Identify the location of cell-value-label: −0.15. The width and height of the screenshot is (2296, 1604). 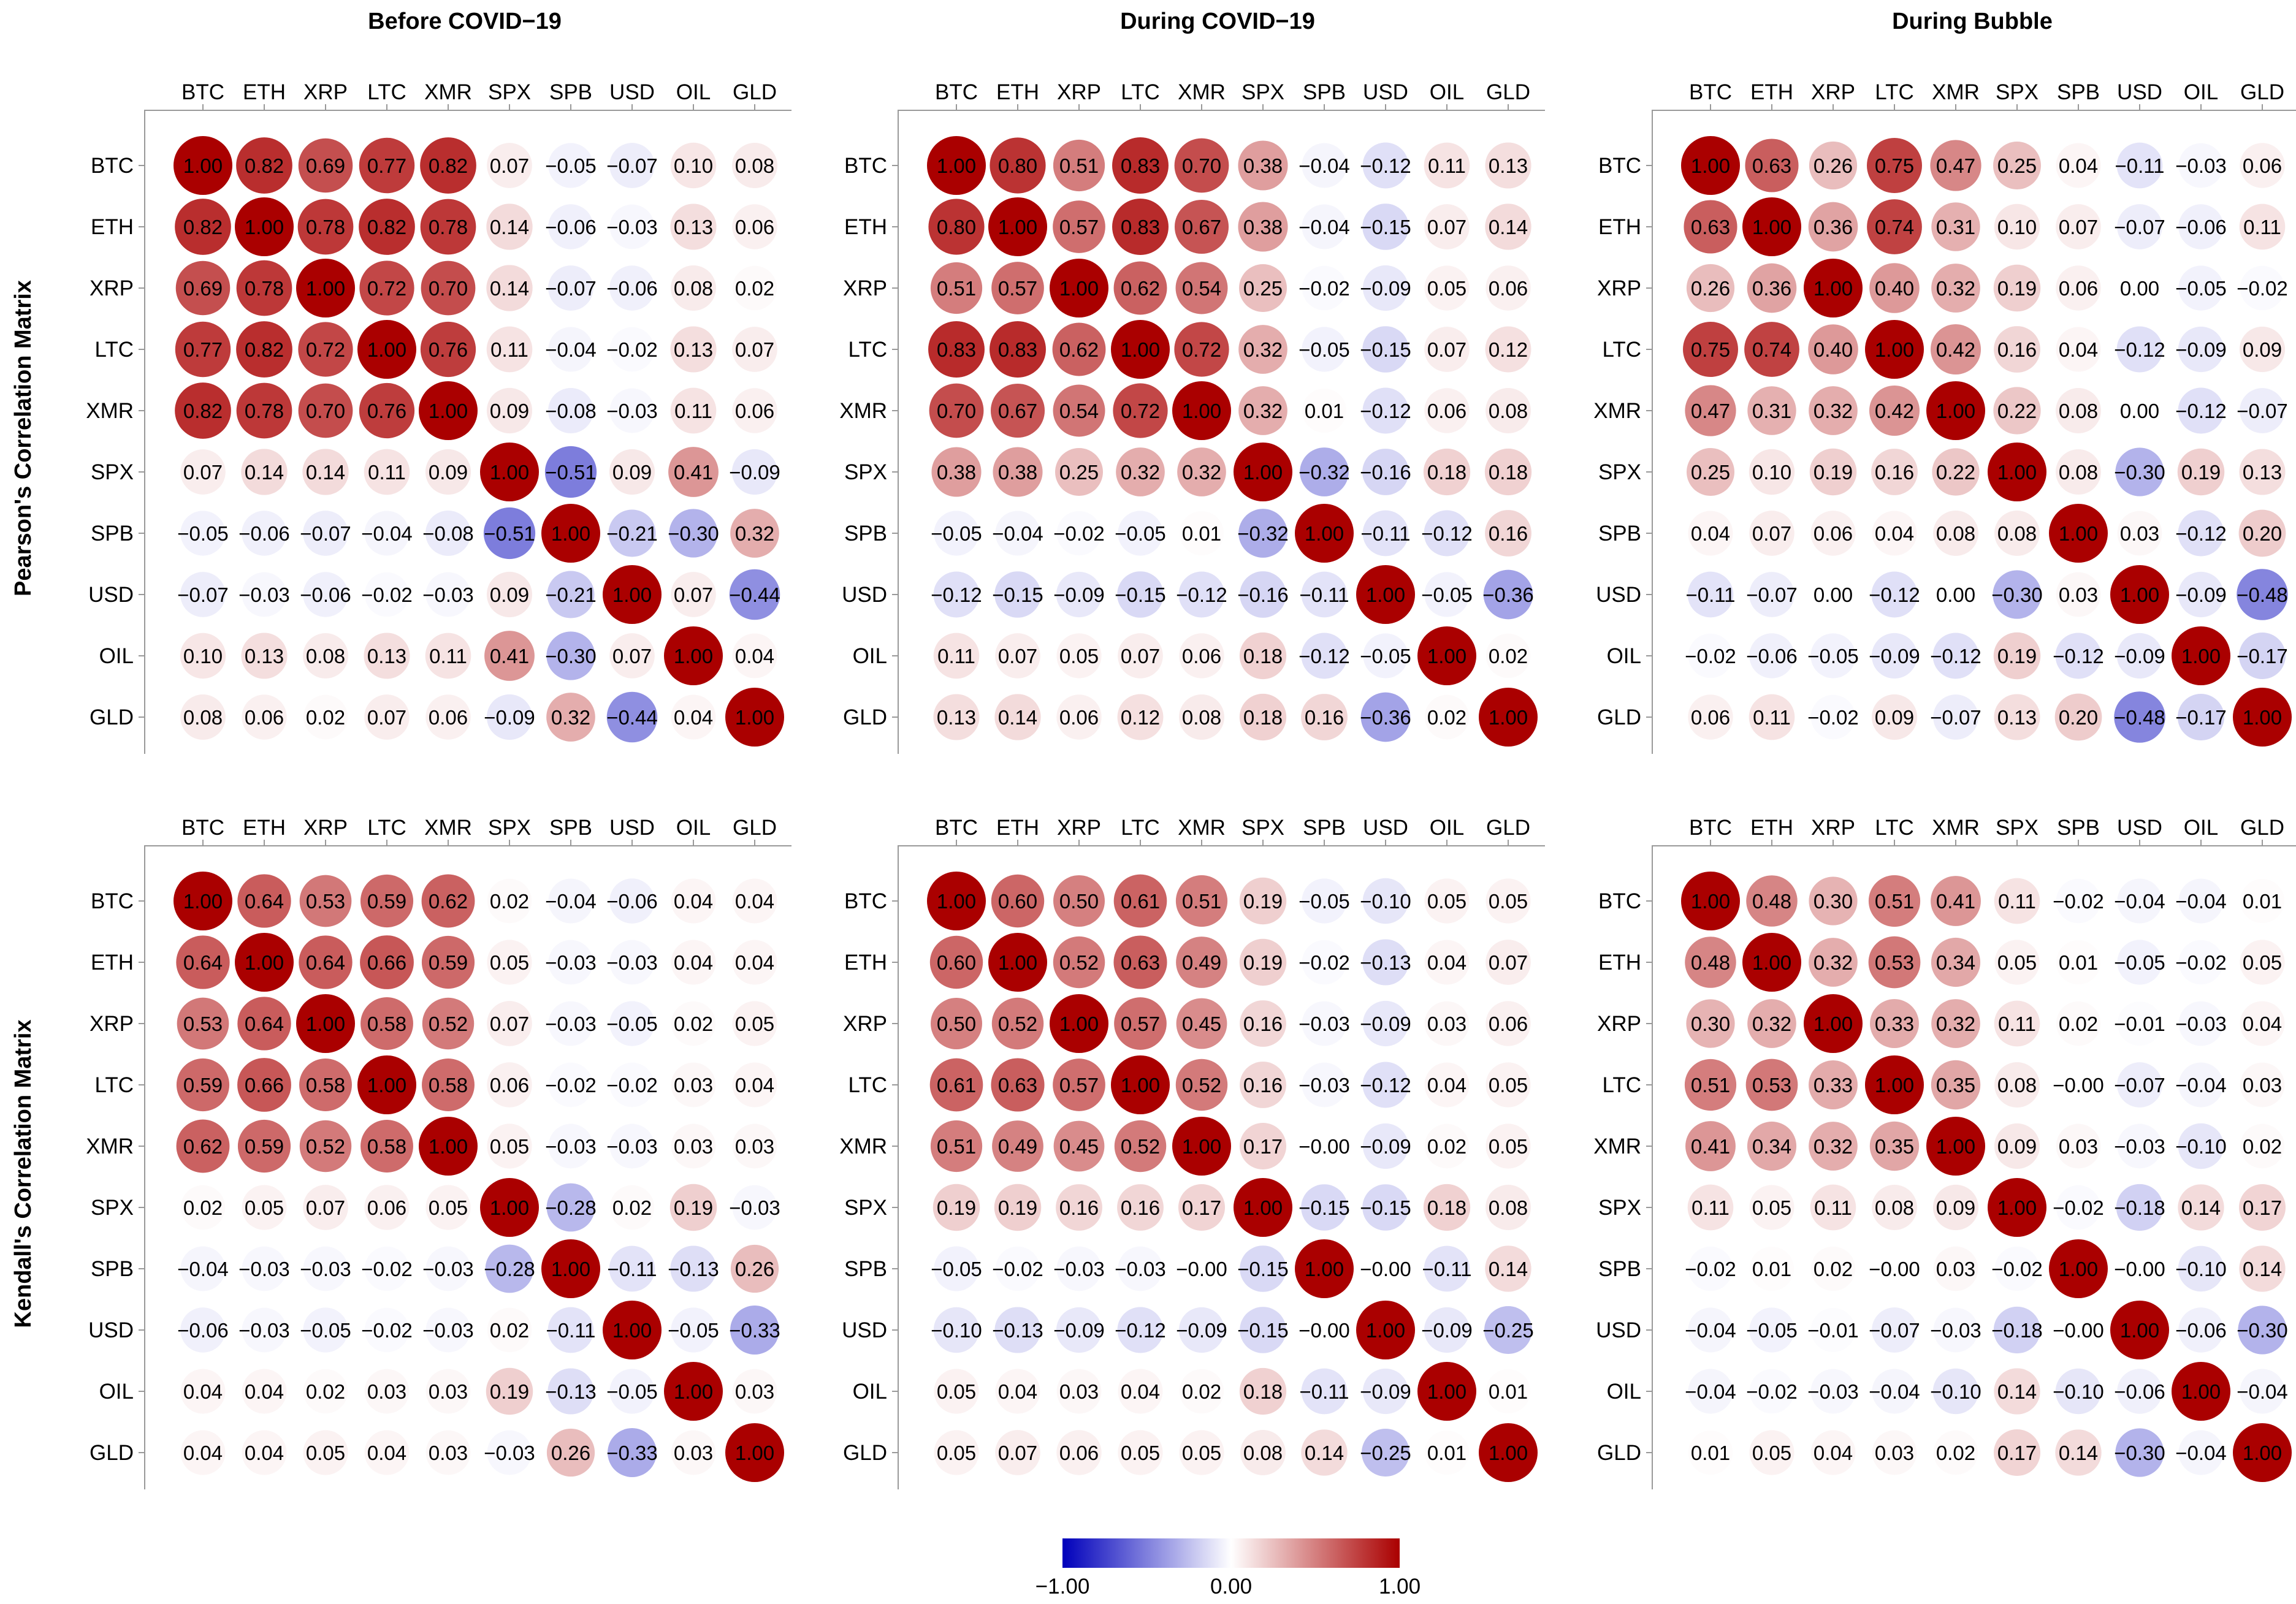
(1140, 594).